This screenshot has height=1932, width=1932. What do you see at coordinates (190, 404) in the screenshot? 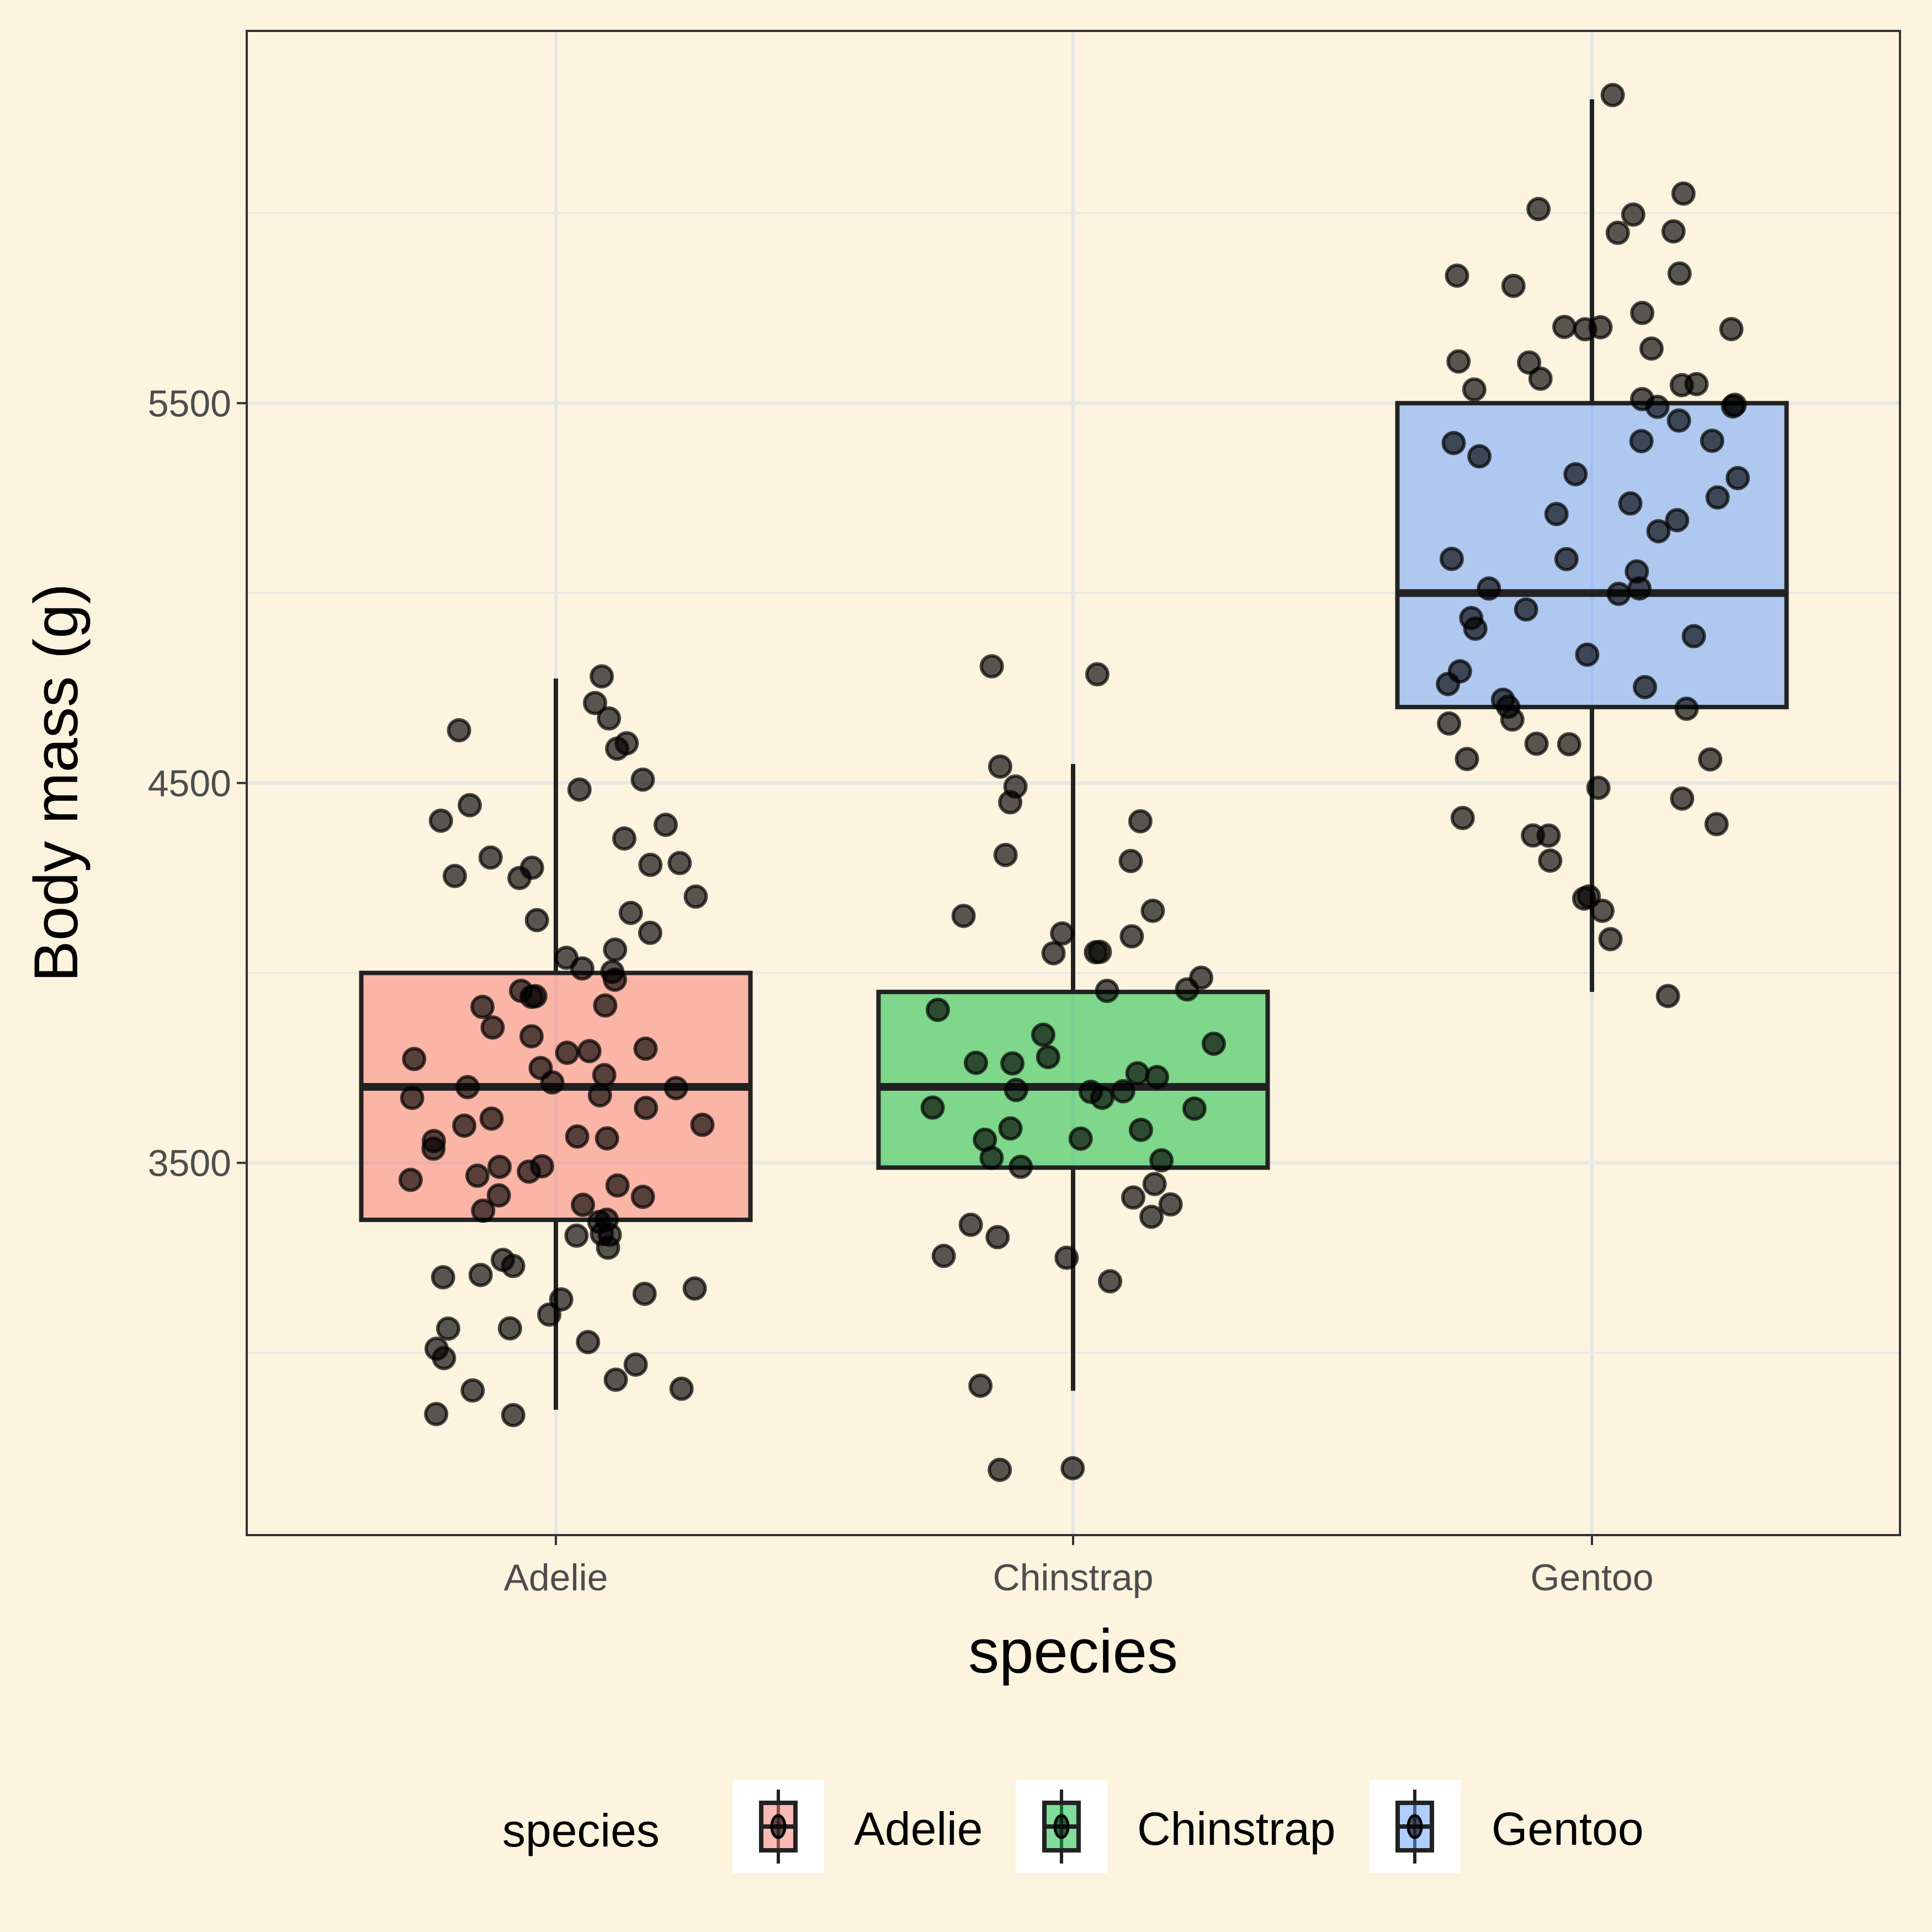
I see `y-tick-label: 5500` at bounding box center [190, 404].